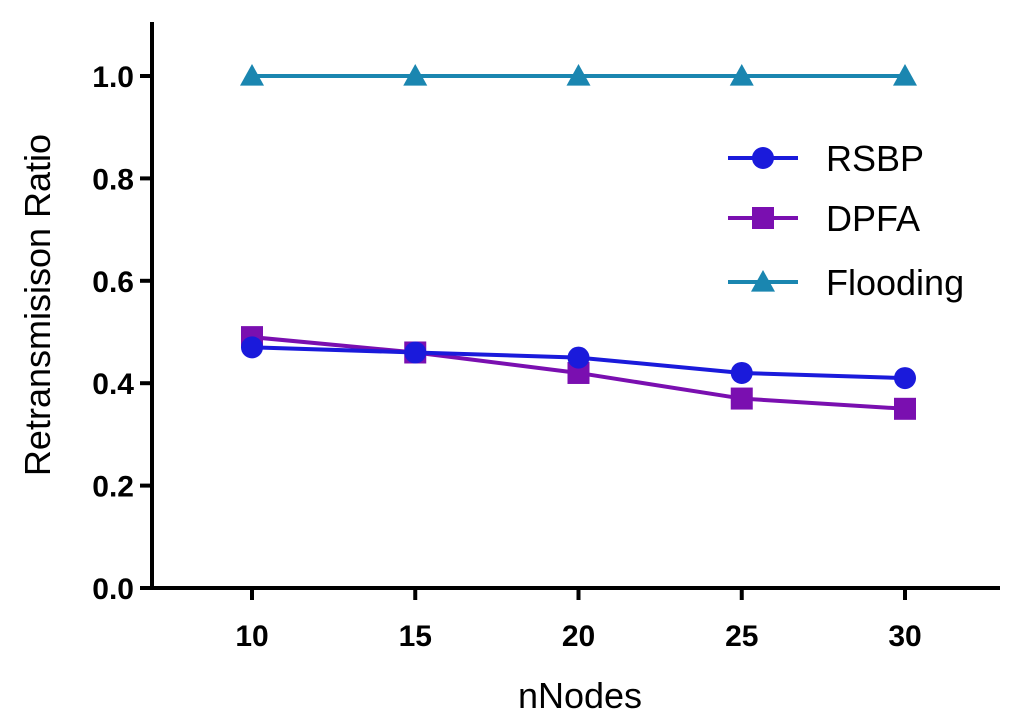 The width and height of the screenshot is (1024, 724). Describe the element at coordinates (904, 636) in the screenshot. I see `x-tick-label: 30` at that location.